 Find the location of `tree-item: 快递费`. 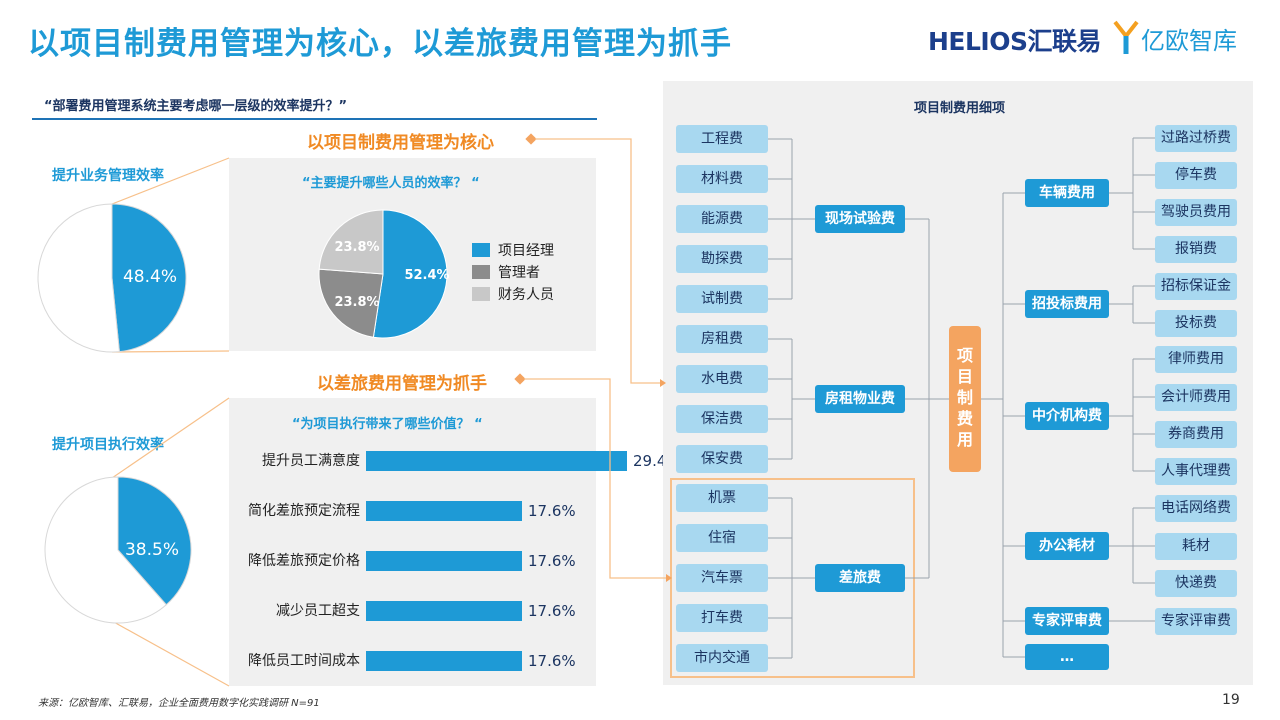

tree-item: 快递费 is located at coordinates (1196, 583).